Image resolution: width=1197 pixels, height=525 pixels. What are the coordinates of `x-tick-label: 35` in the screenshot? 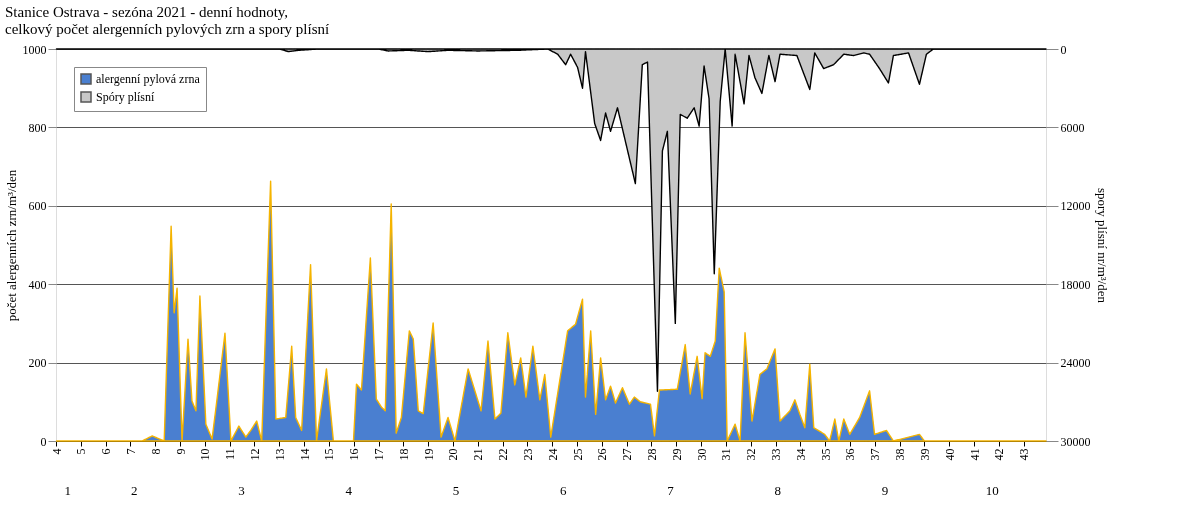 It's located at (825, 454).